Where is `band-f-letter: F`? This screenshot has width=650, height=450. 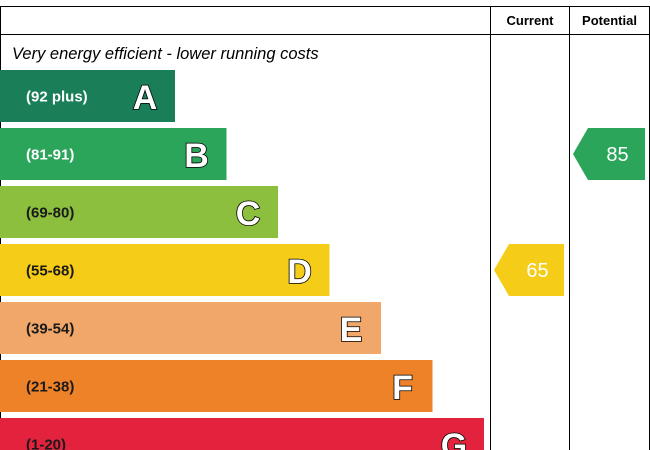 band-f-letter: F is located at coordinates (402, 388).